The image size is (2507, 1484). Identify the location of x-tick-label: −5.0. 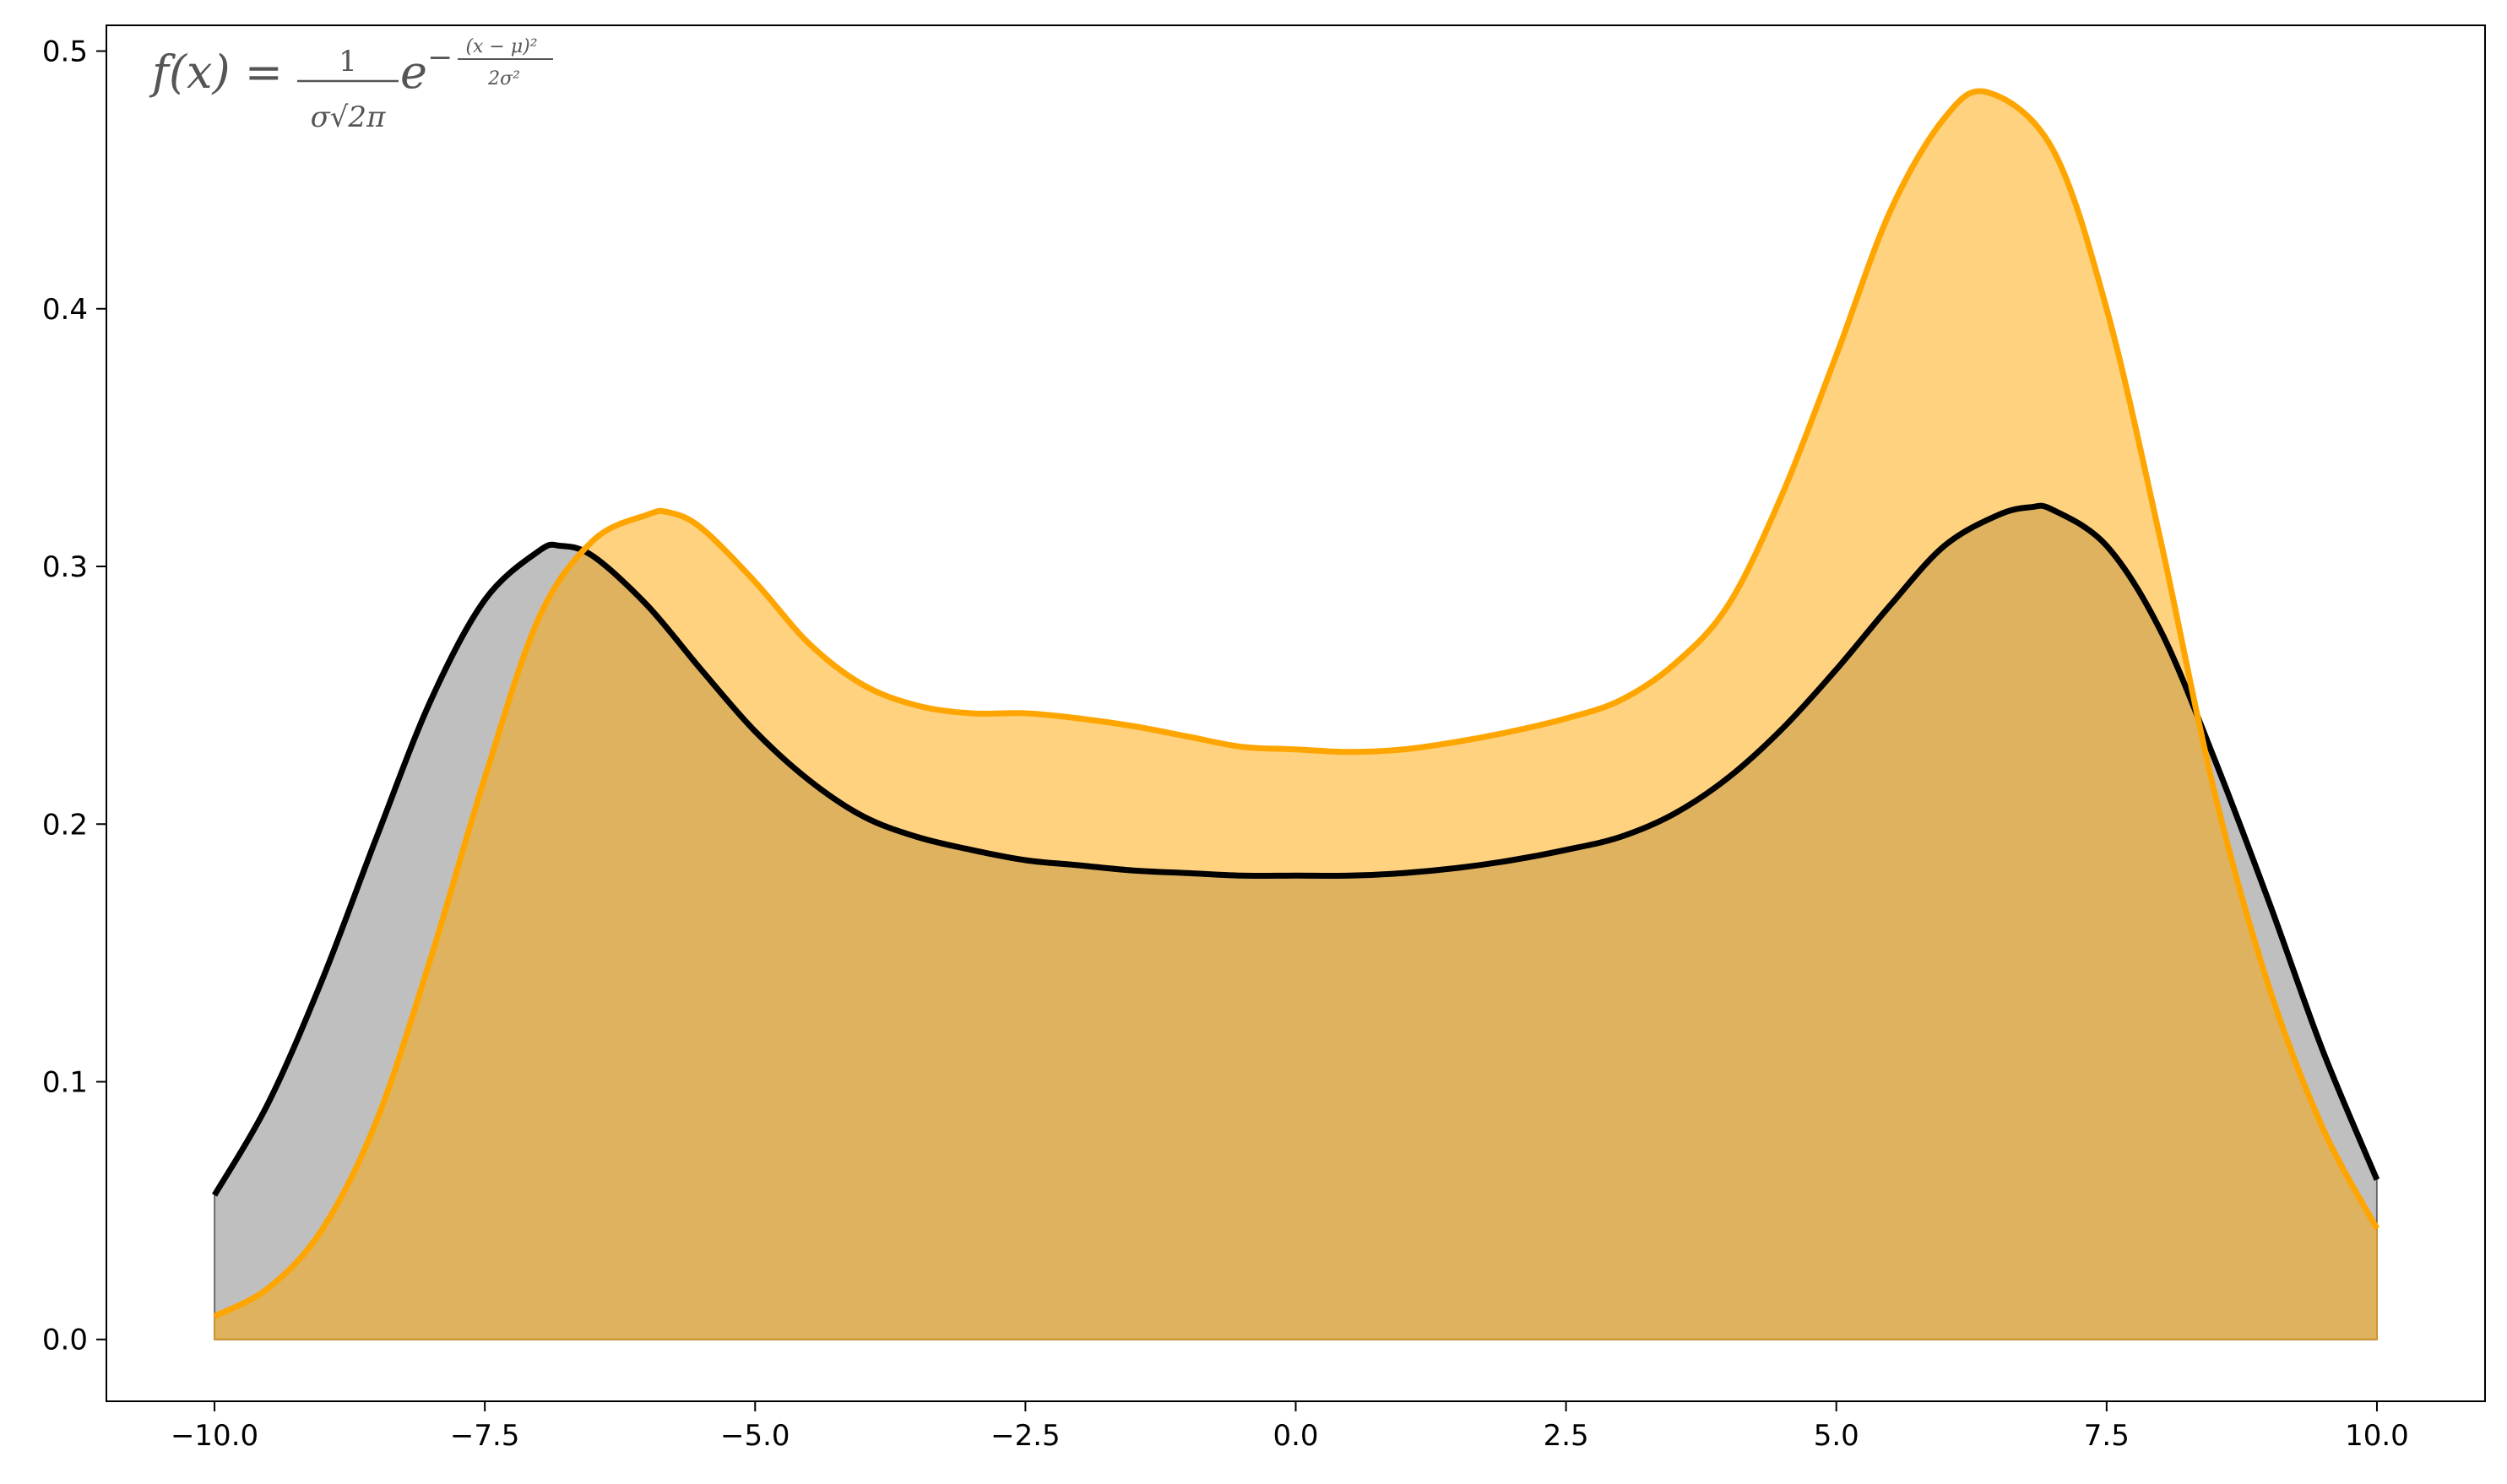
(755, 1436).